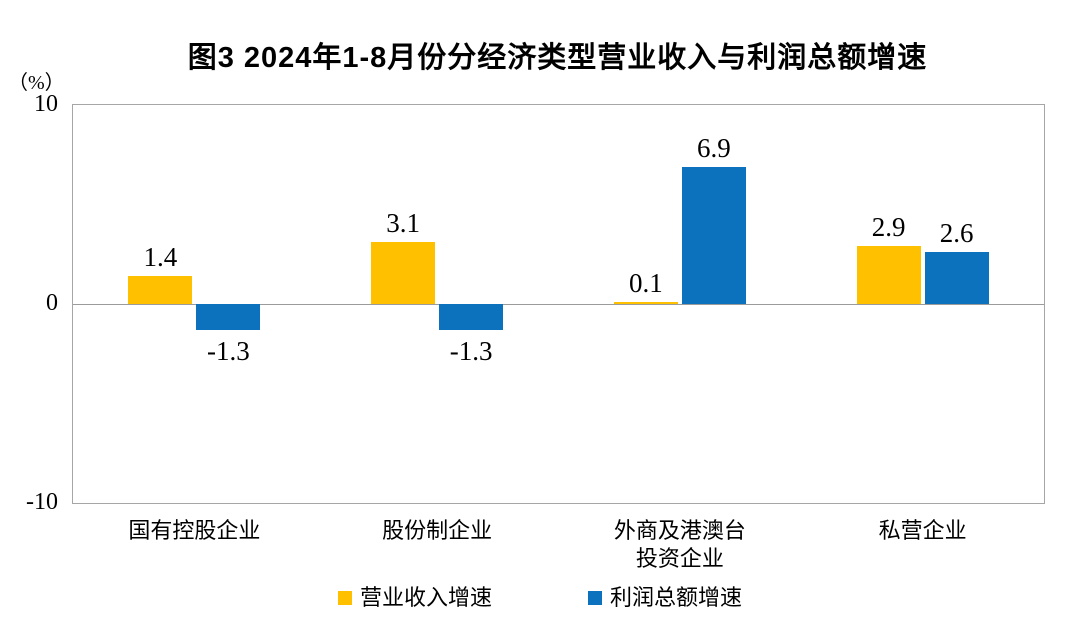 The image size is (1080, 619). I want to click on legend-swatch-revenue, so click(344, 598).